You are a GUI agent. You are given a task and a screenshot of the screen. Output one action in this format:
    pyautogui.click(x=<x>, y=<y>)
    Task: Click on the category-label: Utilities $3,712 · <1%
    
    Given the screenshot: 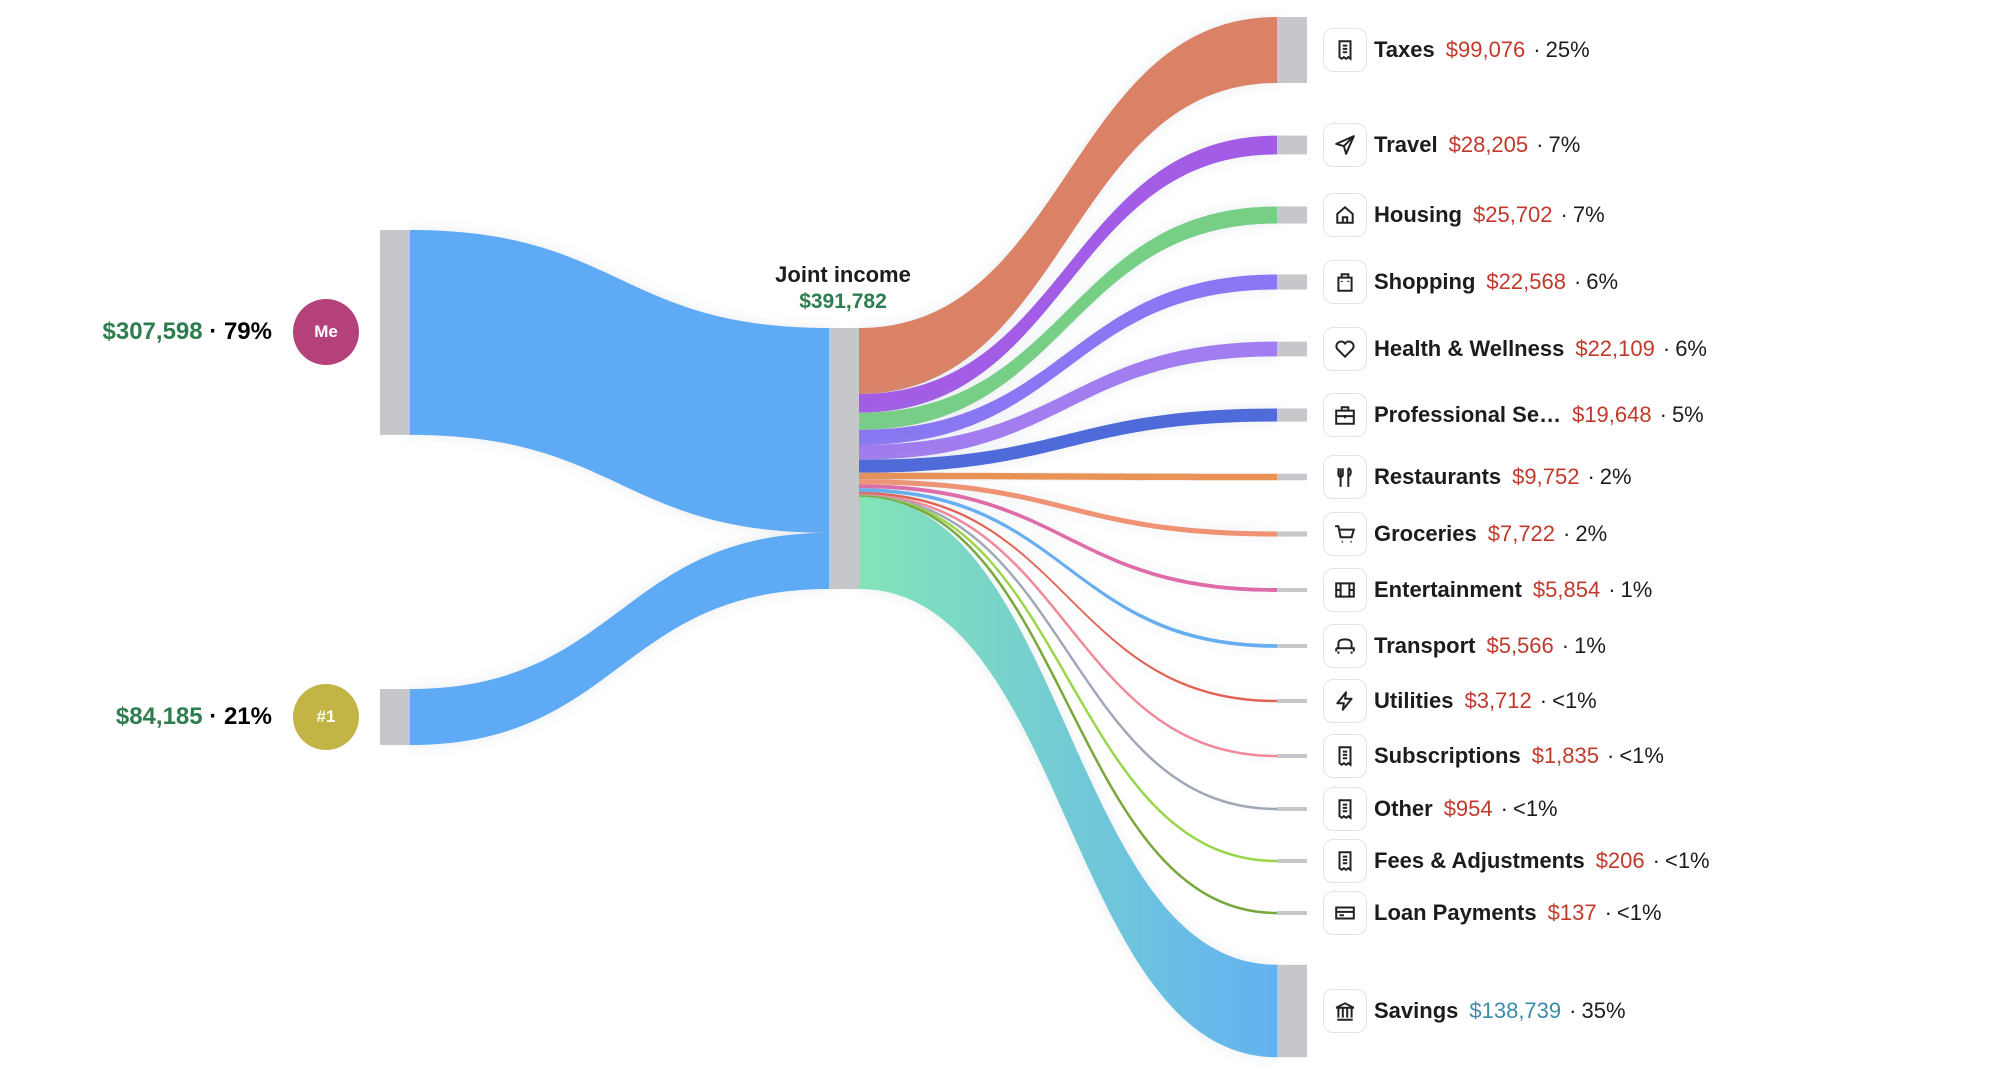 What is the action you would take?
    pyautogui.click(x=1460, y=701)
    